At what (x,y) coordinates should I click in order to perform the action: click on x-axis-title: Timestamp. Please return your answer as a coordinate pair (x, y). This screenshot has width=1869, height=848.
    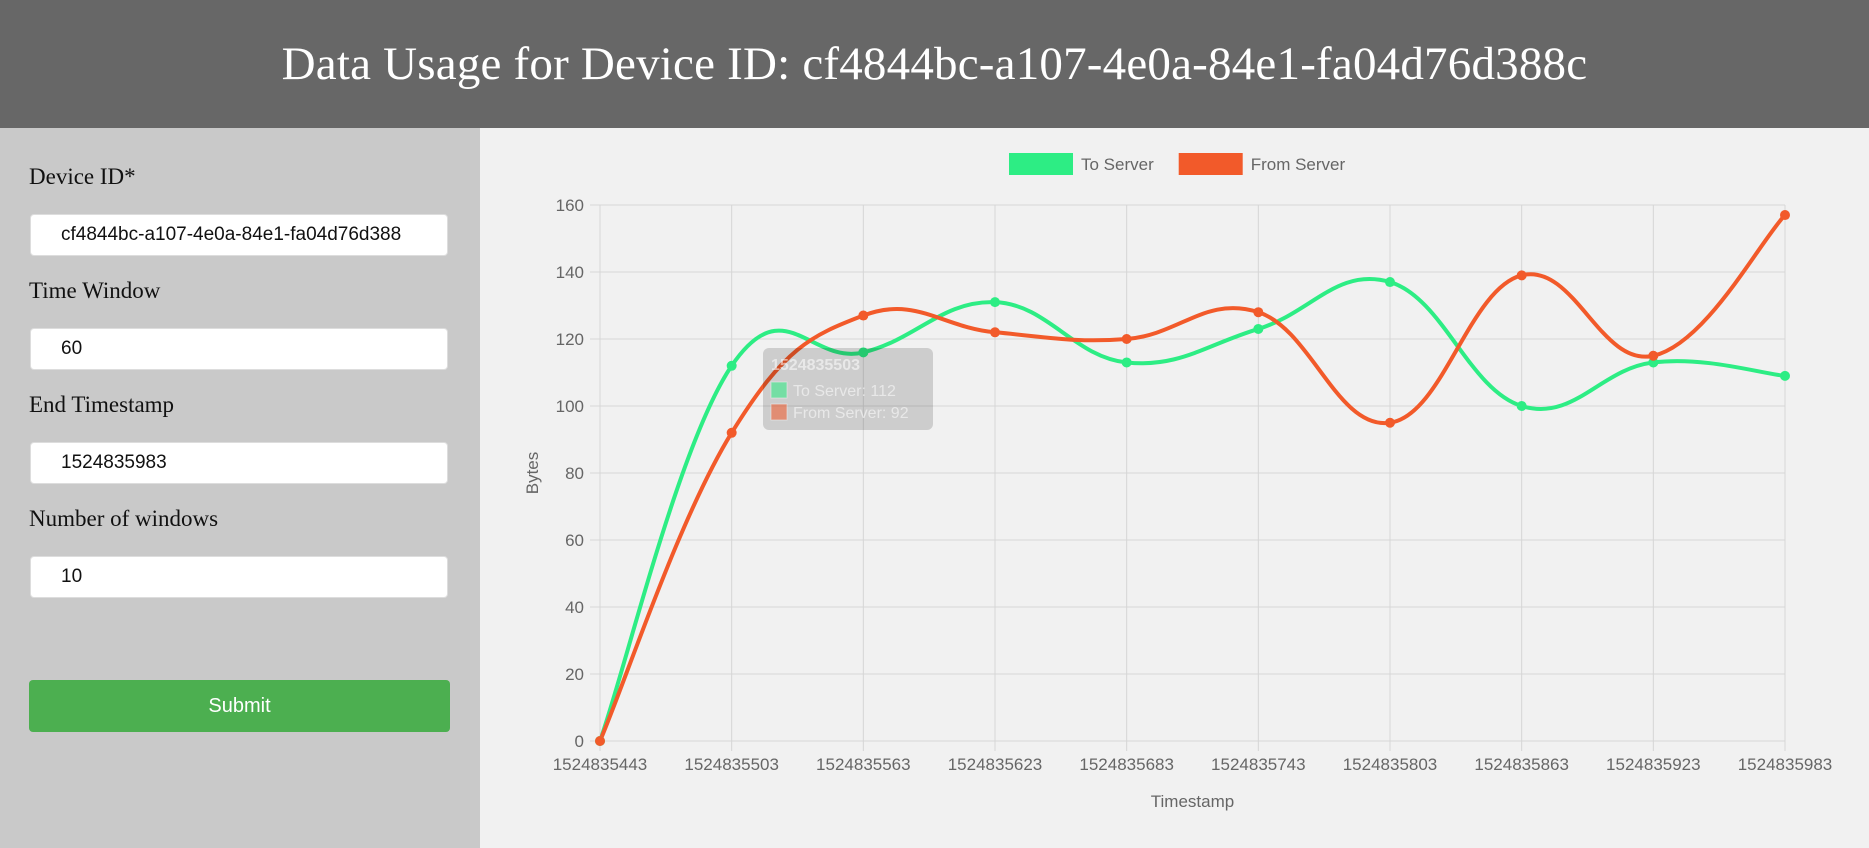
    Looking at the image, I should click on (1192, 801).